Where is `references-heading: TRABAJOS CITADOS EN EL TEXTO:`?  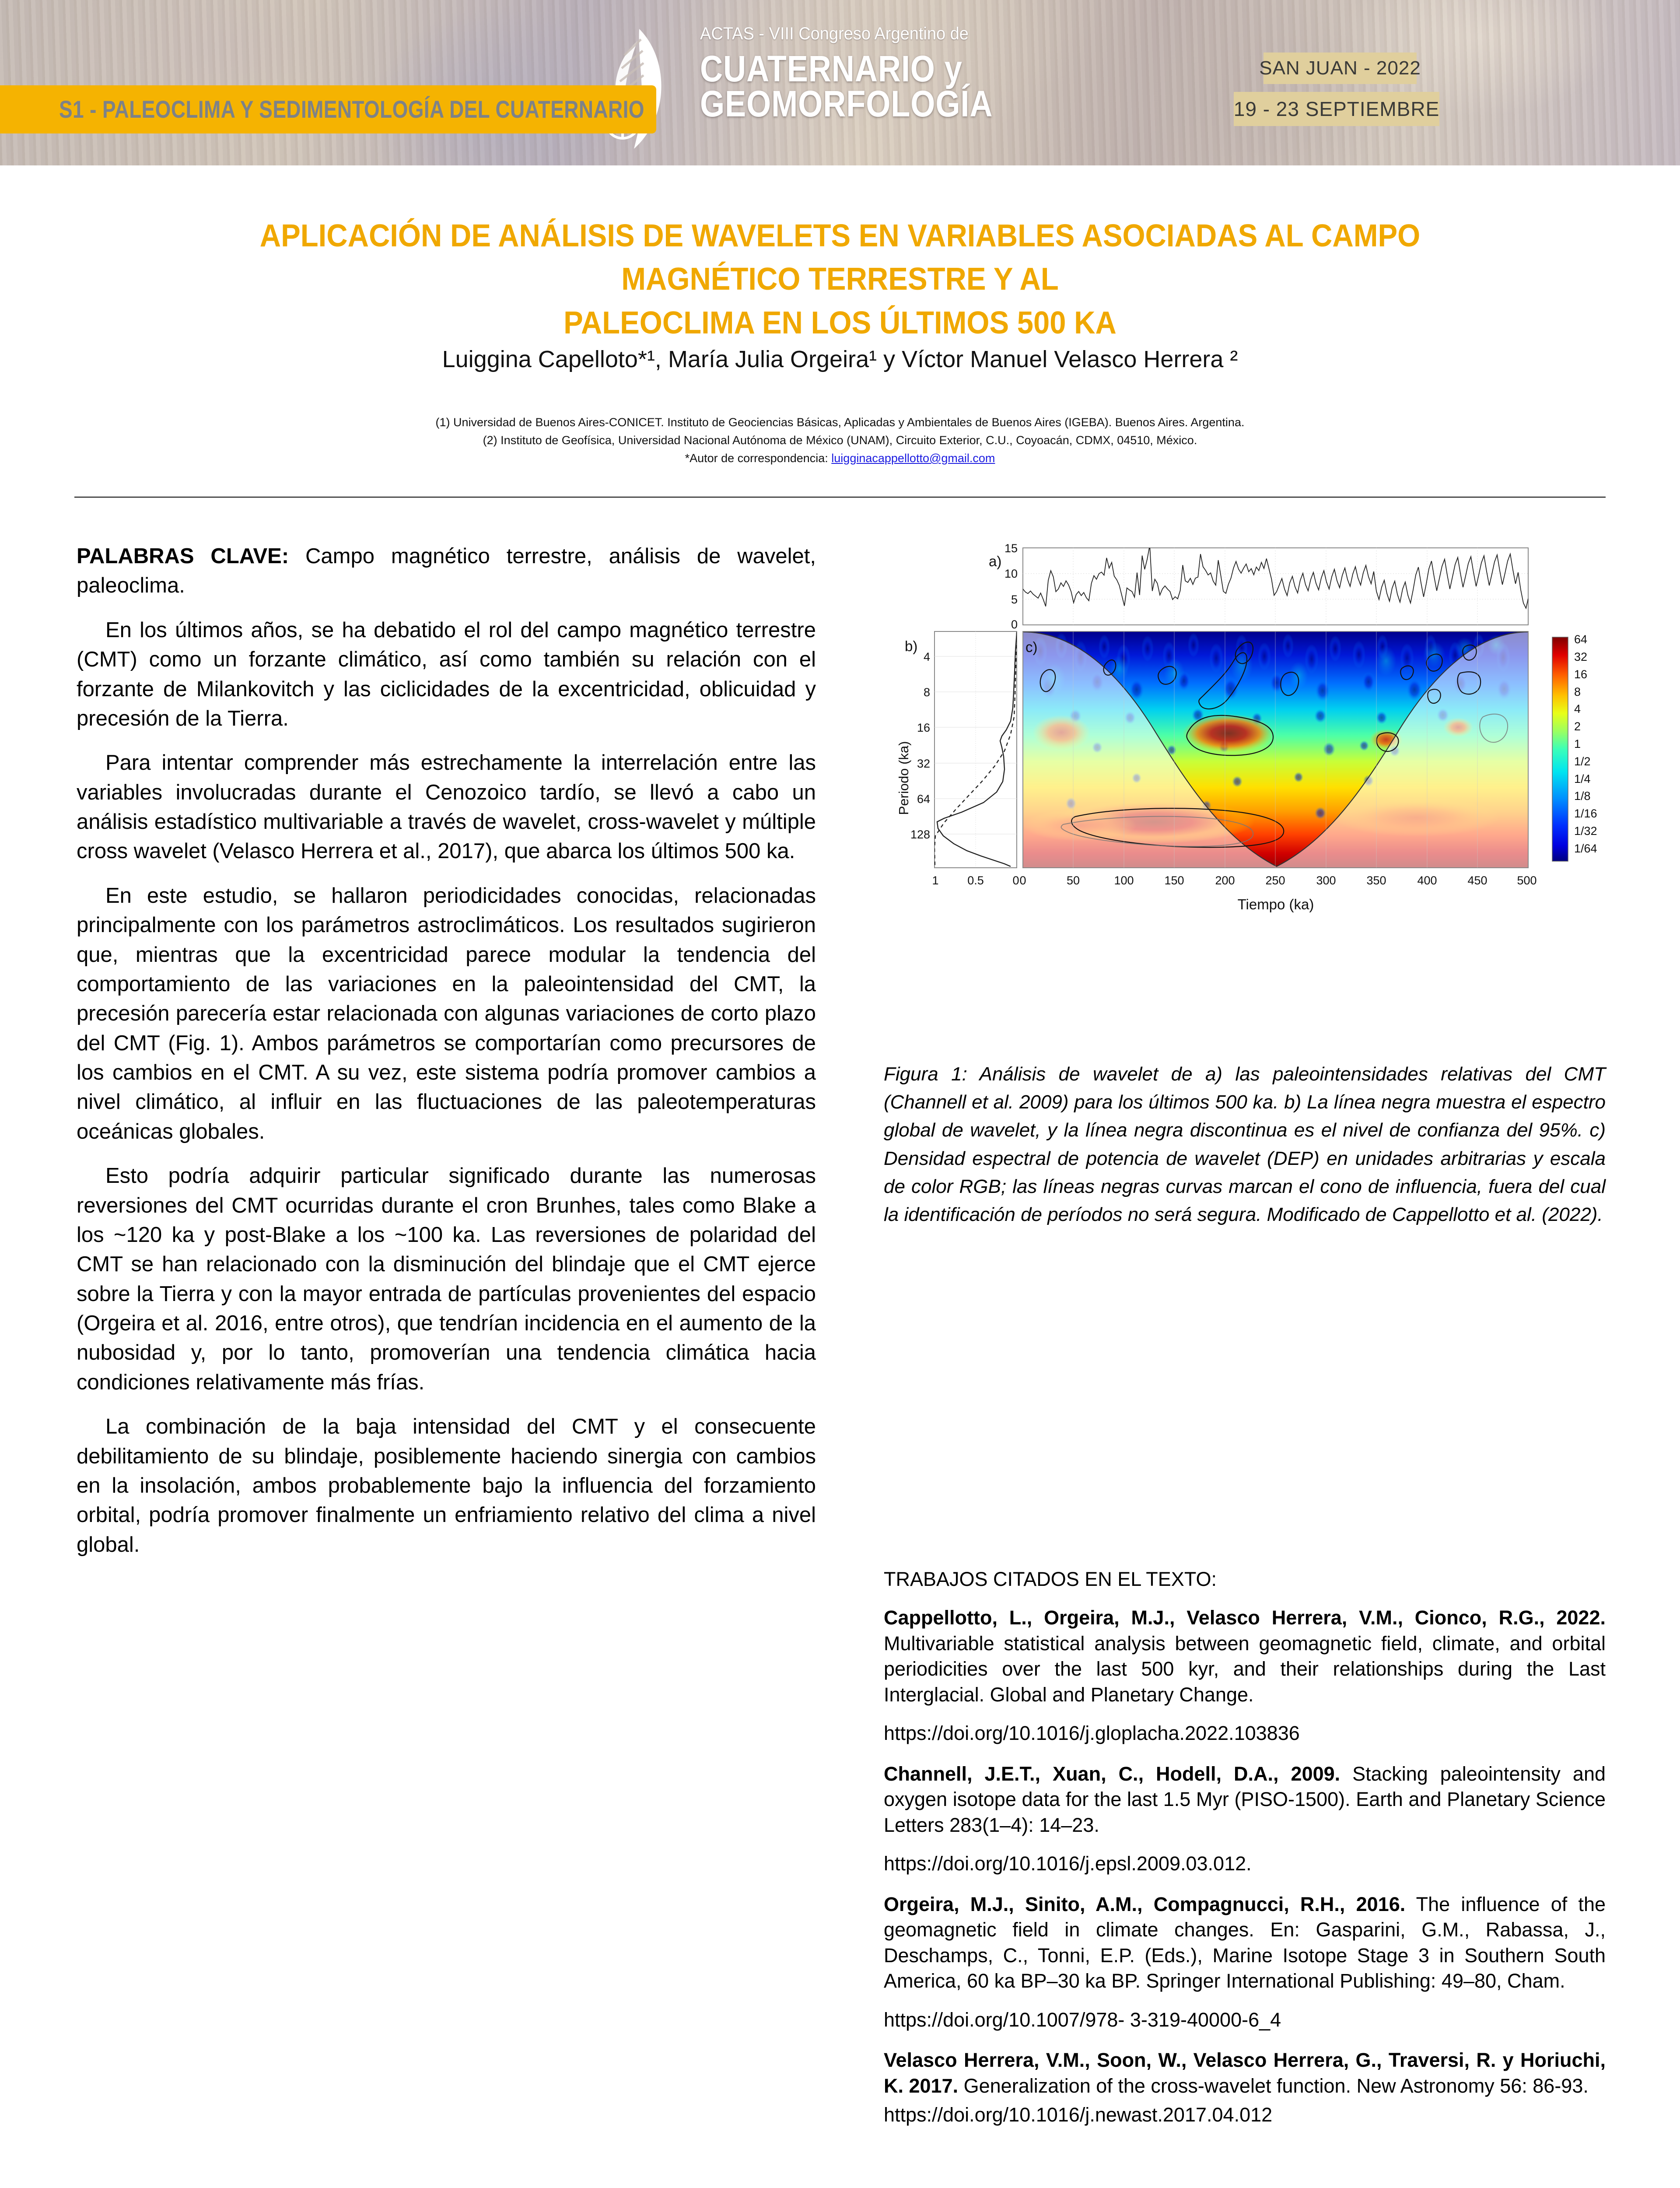
references-heading: TRABAJOS CITADOS EN EL TEXTO: is located at coordinates (1050, 1579).